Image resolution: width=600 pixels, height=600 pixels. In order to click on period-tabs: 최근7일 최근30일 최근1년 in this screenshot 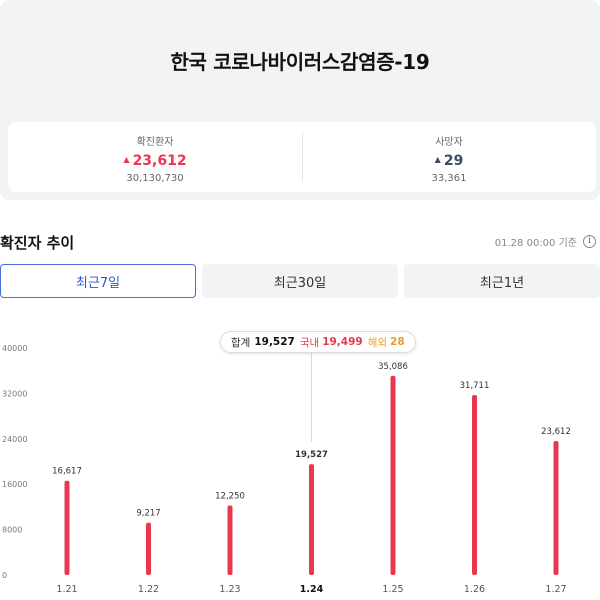, I will do `click(300, 281)`.